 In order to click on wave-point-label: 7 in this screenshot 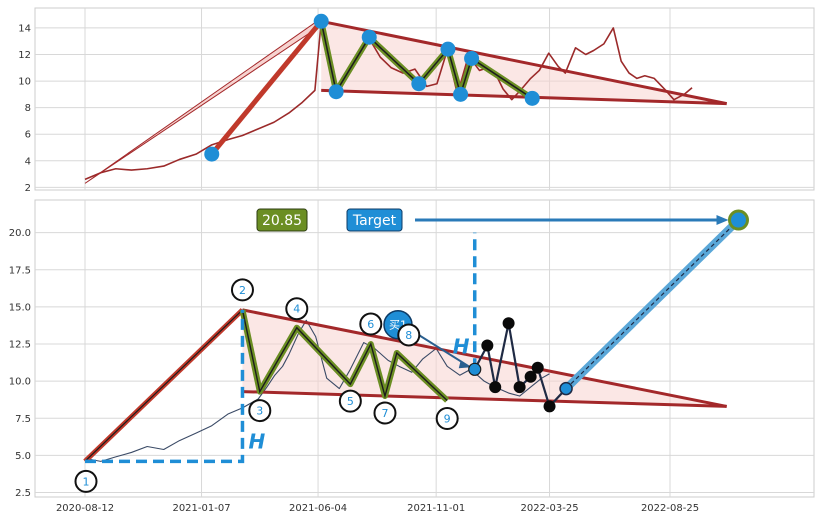, I will do `click(384, 413)`.